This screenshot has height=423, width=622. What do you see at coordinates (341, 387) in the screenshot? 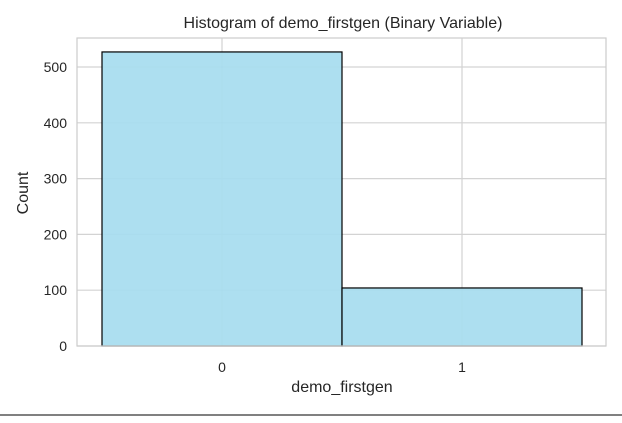
I see `x-axis-label: demo_firstgen` at bounding box center [341, 387].